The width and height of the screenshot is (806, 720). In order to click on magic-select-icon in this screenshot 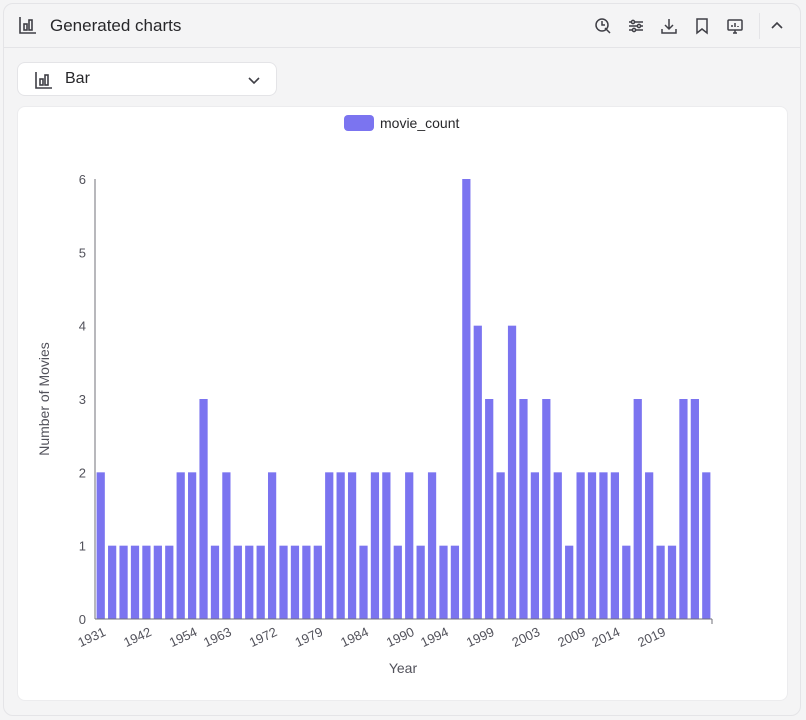, I will do `click(603, 26)`.